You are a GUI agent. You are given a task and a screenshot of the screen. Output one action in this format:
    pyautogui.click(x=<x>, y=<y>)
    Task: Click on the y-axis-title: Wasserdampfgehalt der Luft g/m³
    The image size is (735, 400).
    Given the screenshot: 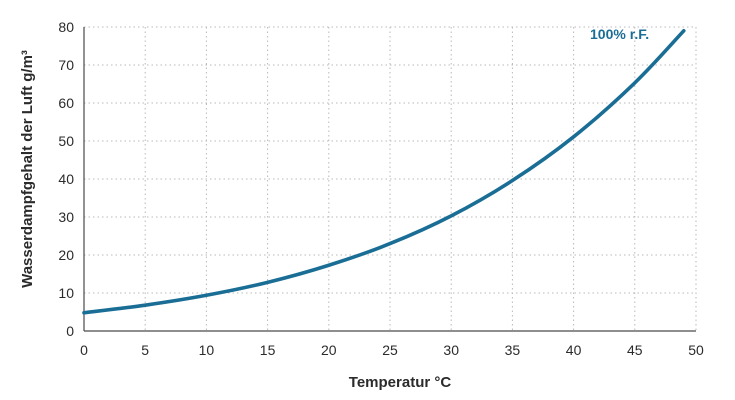 What is the action you would take?
    pyautogui.click(x=27, y=169)
    